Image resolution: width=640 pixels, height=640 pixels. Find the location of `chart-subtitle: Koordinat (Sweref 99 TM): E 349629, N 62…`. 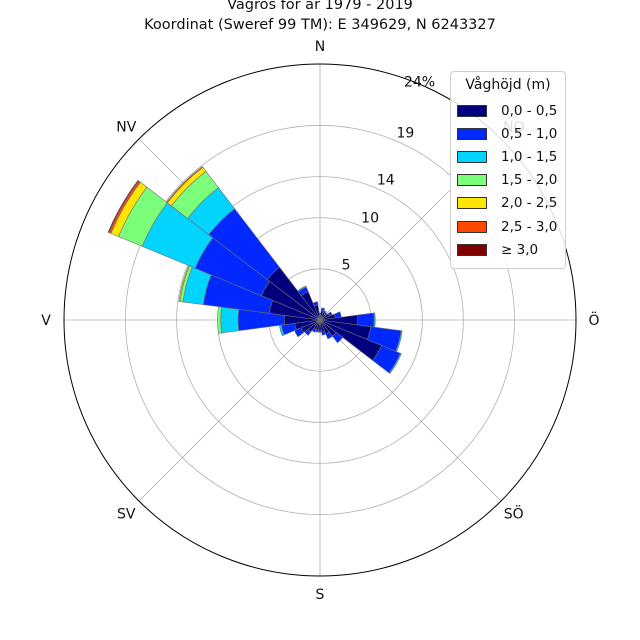

chart-subtitle: Koordinat (Sweref 99 TM): E 349629, N 62… is located at coordinates (320, 25).